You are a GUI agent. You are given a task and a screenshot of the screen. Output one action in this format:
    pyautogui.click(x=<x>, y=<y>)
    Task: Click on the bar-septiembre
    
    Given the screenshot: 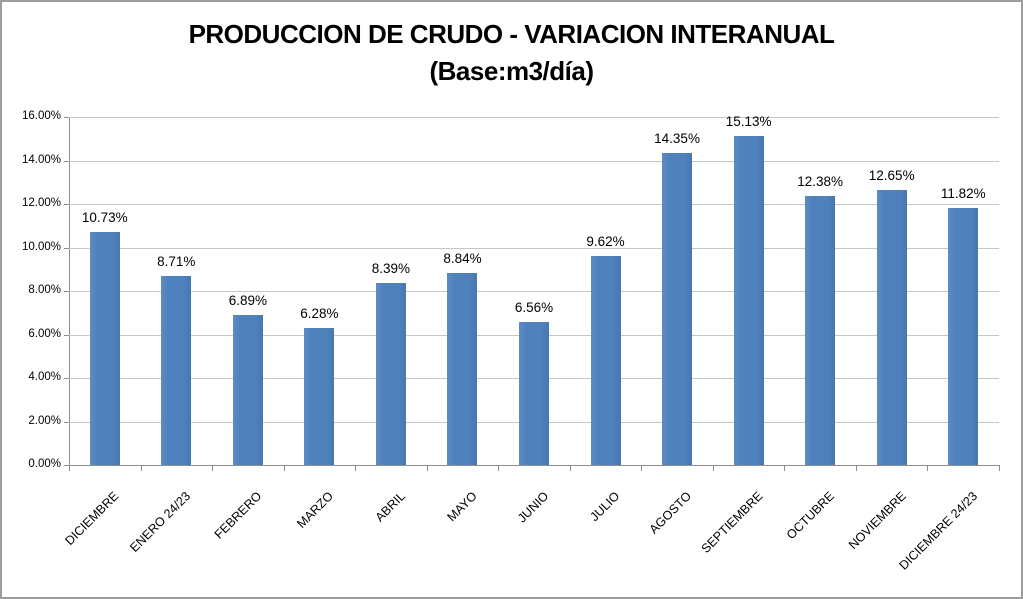 What is the action you would take?
    pyautogui.click(x=748, y=300)
    